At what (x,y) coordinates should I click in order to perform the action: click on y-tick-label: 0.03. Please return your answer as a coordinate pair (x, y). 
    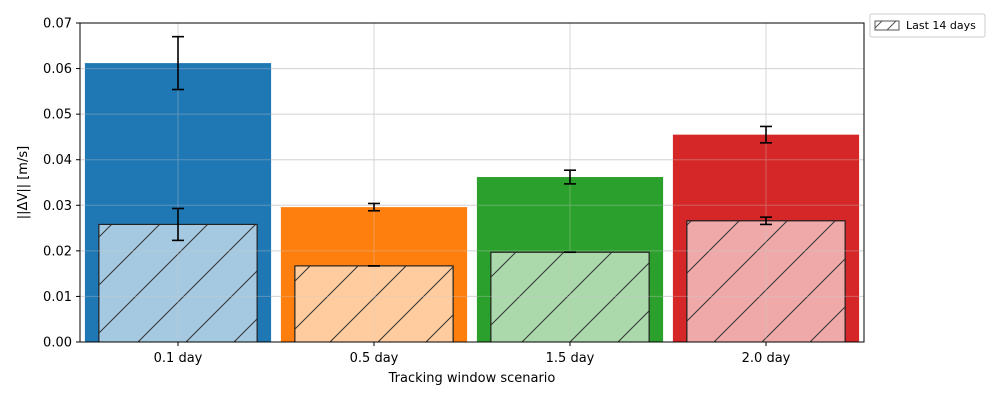
    Looking at the image, I should click on (57, 206).